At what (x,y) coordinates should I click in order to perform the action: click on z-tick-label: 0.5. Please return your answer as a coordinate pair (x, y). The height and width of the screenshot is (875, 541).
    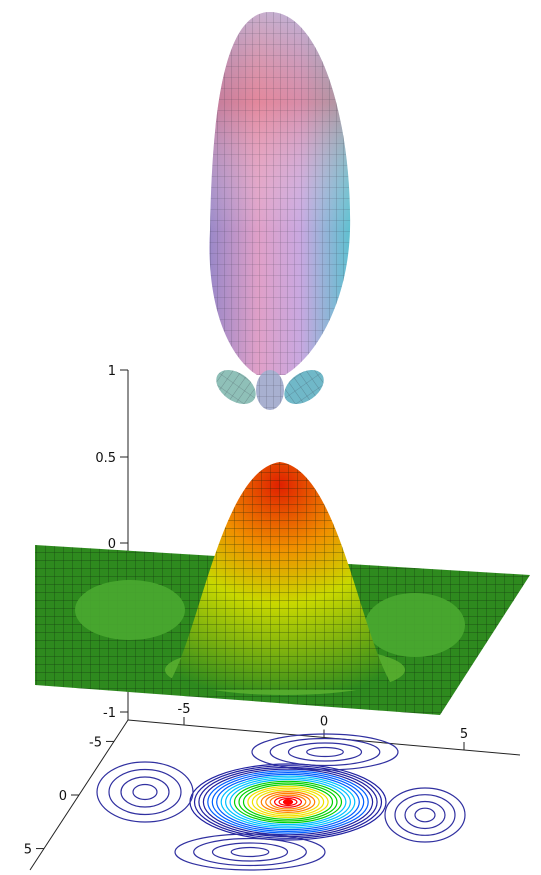
    Looking at the image, I should click on (105, 458).